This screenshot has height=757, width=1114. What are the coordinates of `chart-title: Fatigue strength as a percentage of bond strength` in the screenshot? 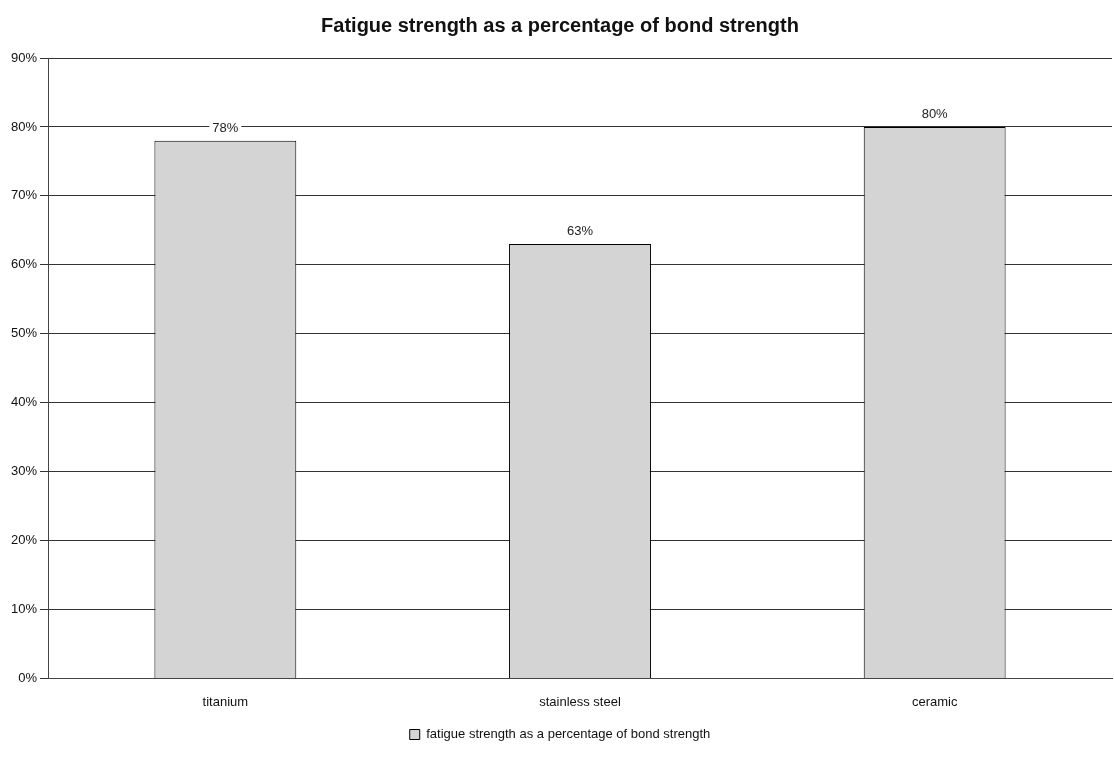 It's located at (560, 24).